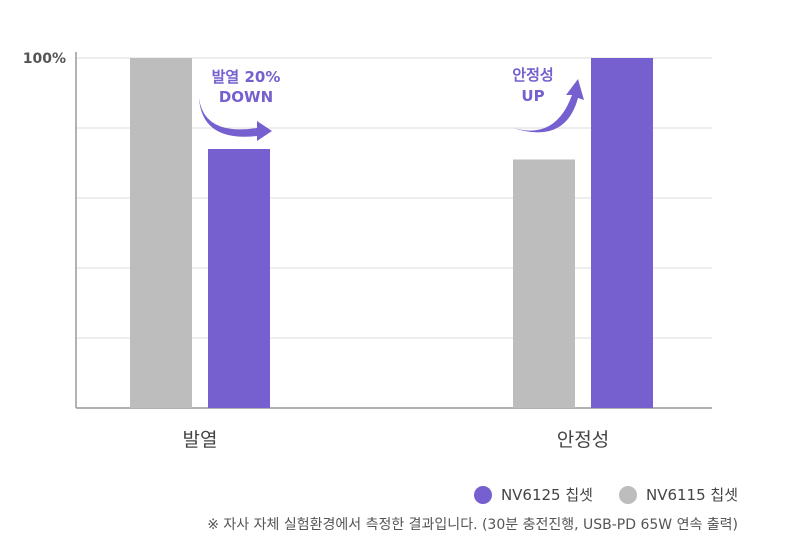 The width and height of the screenshot is (786, 560). What do you see at coordinates (583, 440) in the screenshot?
I see `x-tick-label: 안정성` at bounding box center [583, 440].